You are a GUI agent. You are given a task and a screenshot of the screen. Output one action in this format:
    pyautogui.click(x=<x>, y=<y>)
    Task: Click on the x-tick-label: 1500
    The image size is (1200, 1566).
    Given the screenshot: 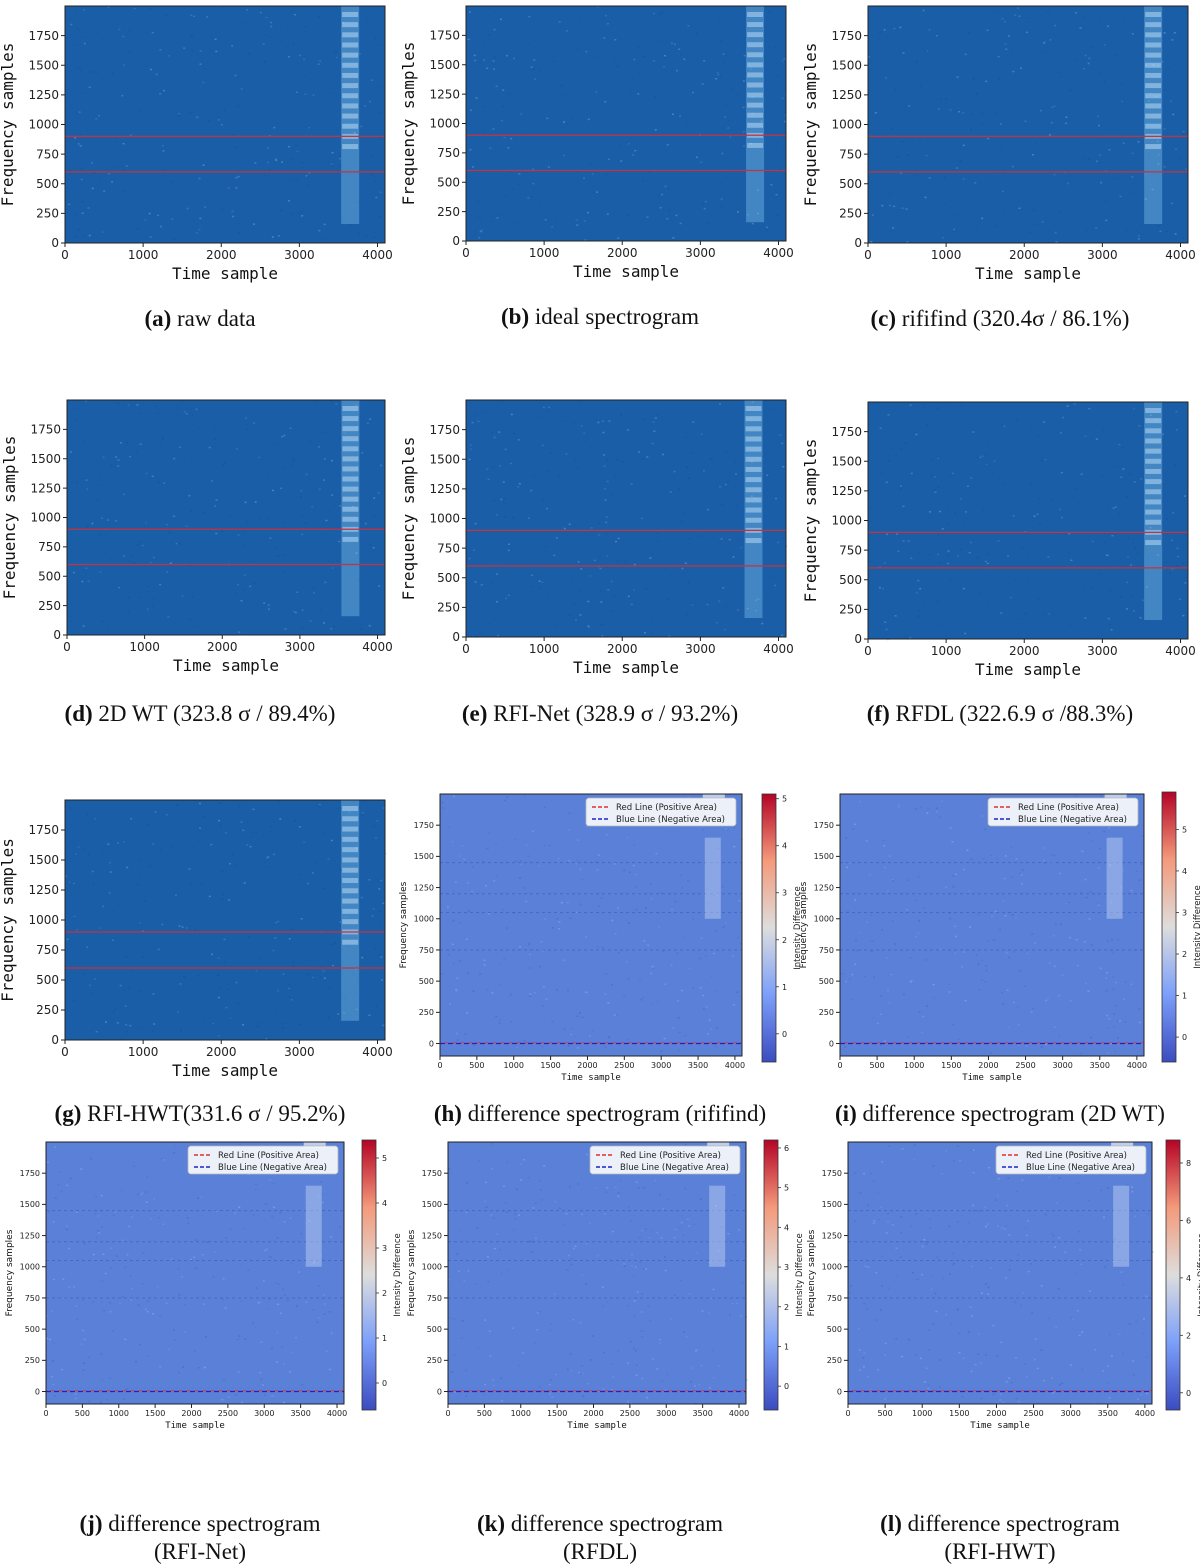 What is the action you would take?
    pyautogui.click(x=557, y=1413)
    